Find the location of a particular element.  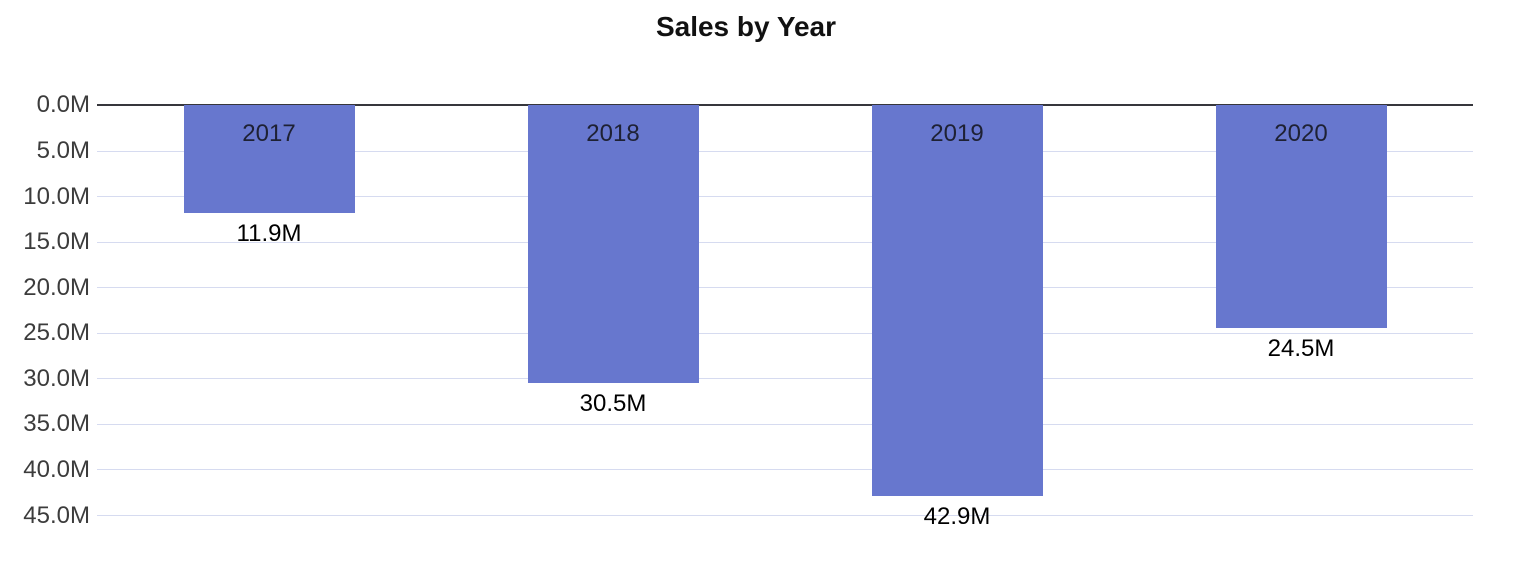

bar-2017: 2017 11.9M is located at coordinates (269, 175).